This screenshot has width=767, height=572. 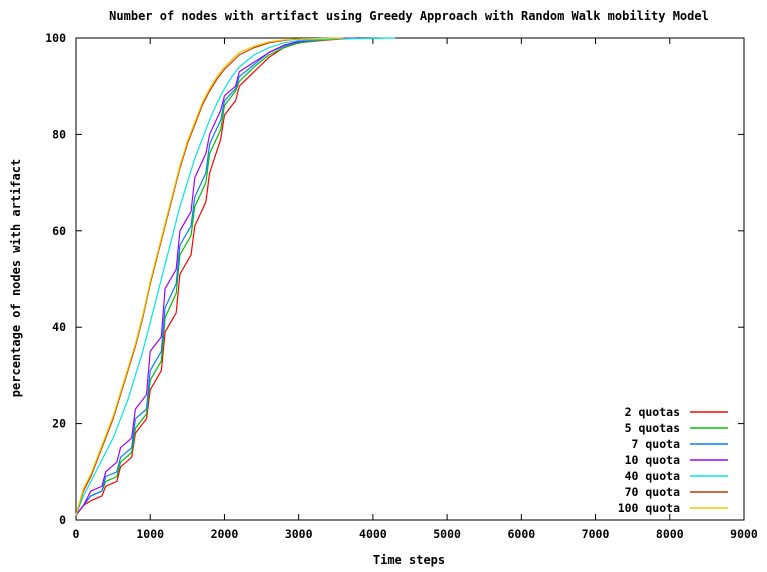 I want to click on legend-label: 7 quota, so click(x=656, y=444).